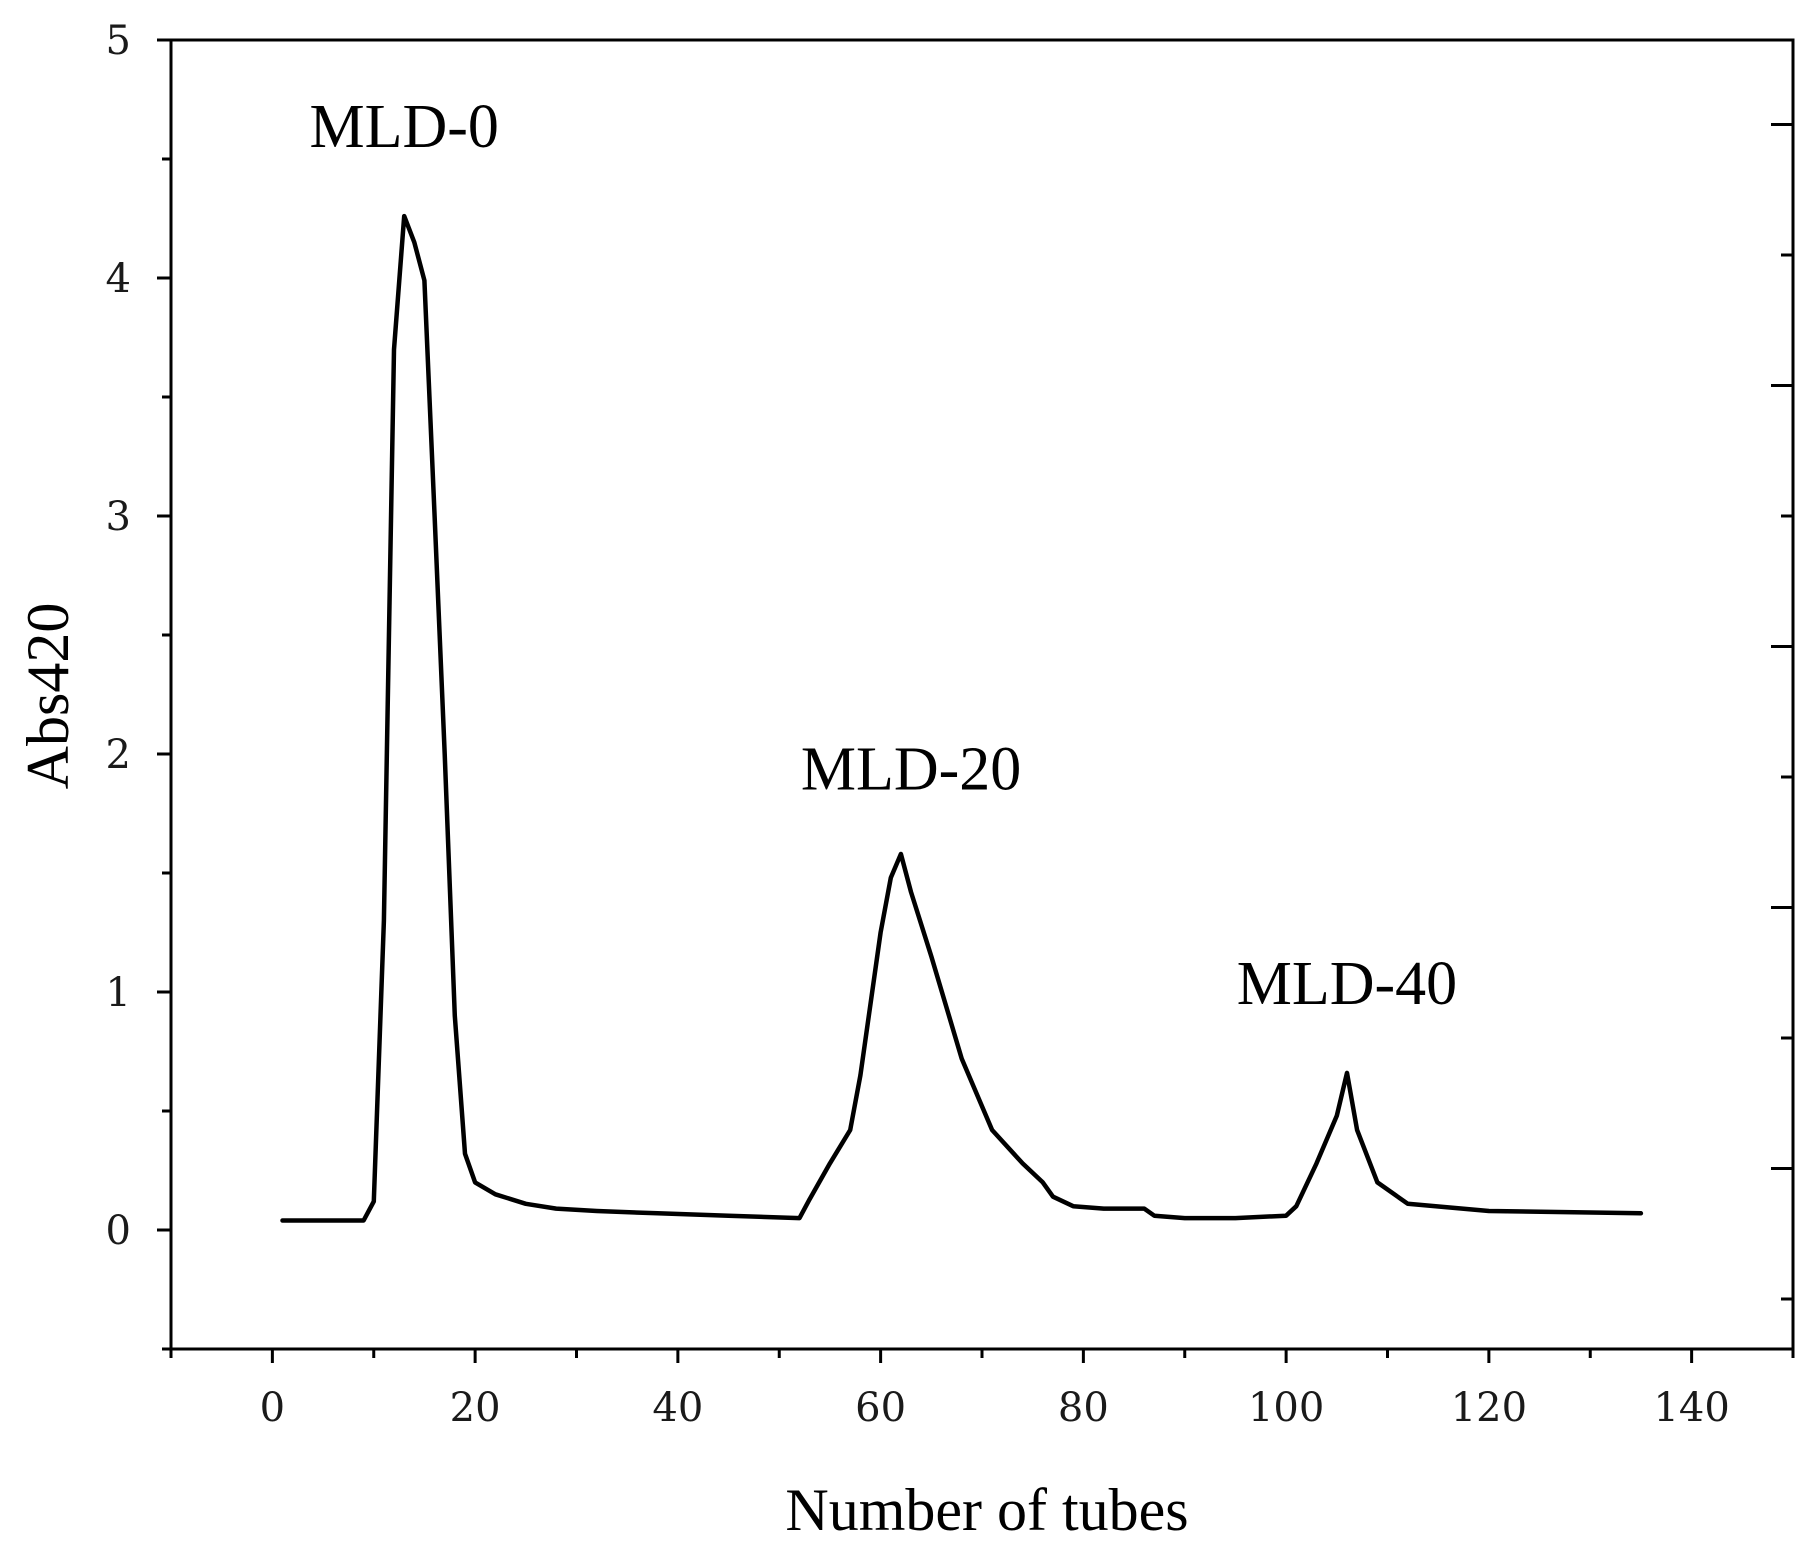  Describe the element at coordinates (118, 517) in the screenshot. I see `y-tick-label: 3` at that location.